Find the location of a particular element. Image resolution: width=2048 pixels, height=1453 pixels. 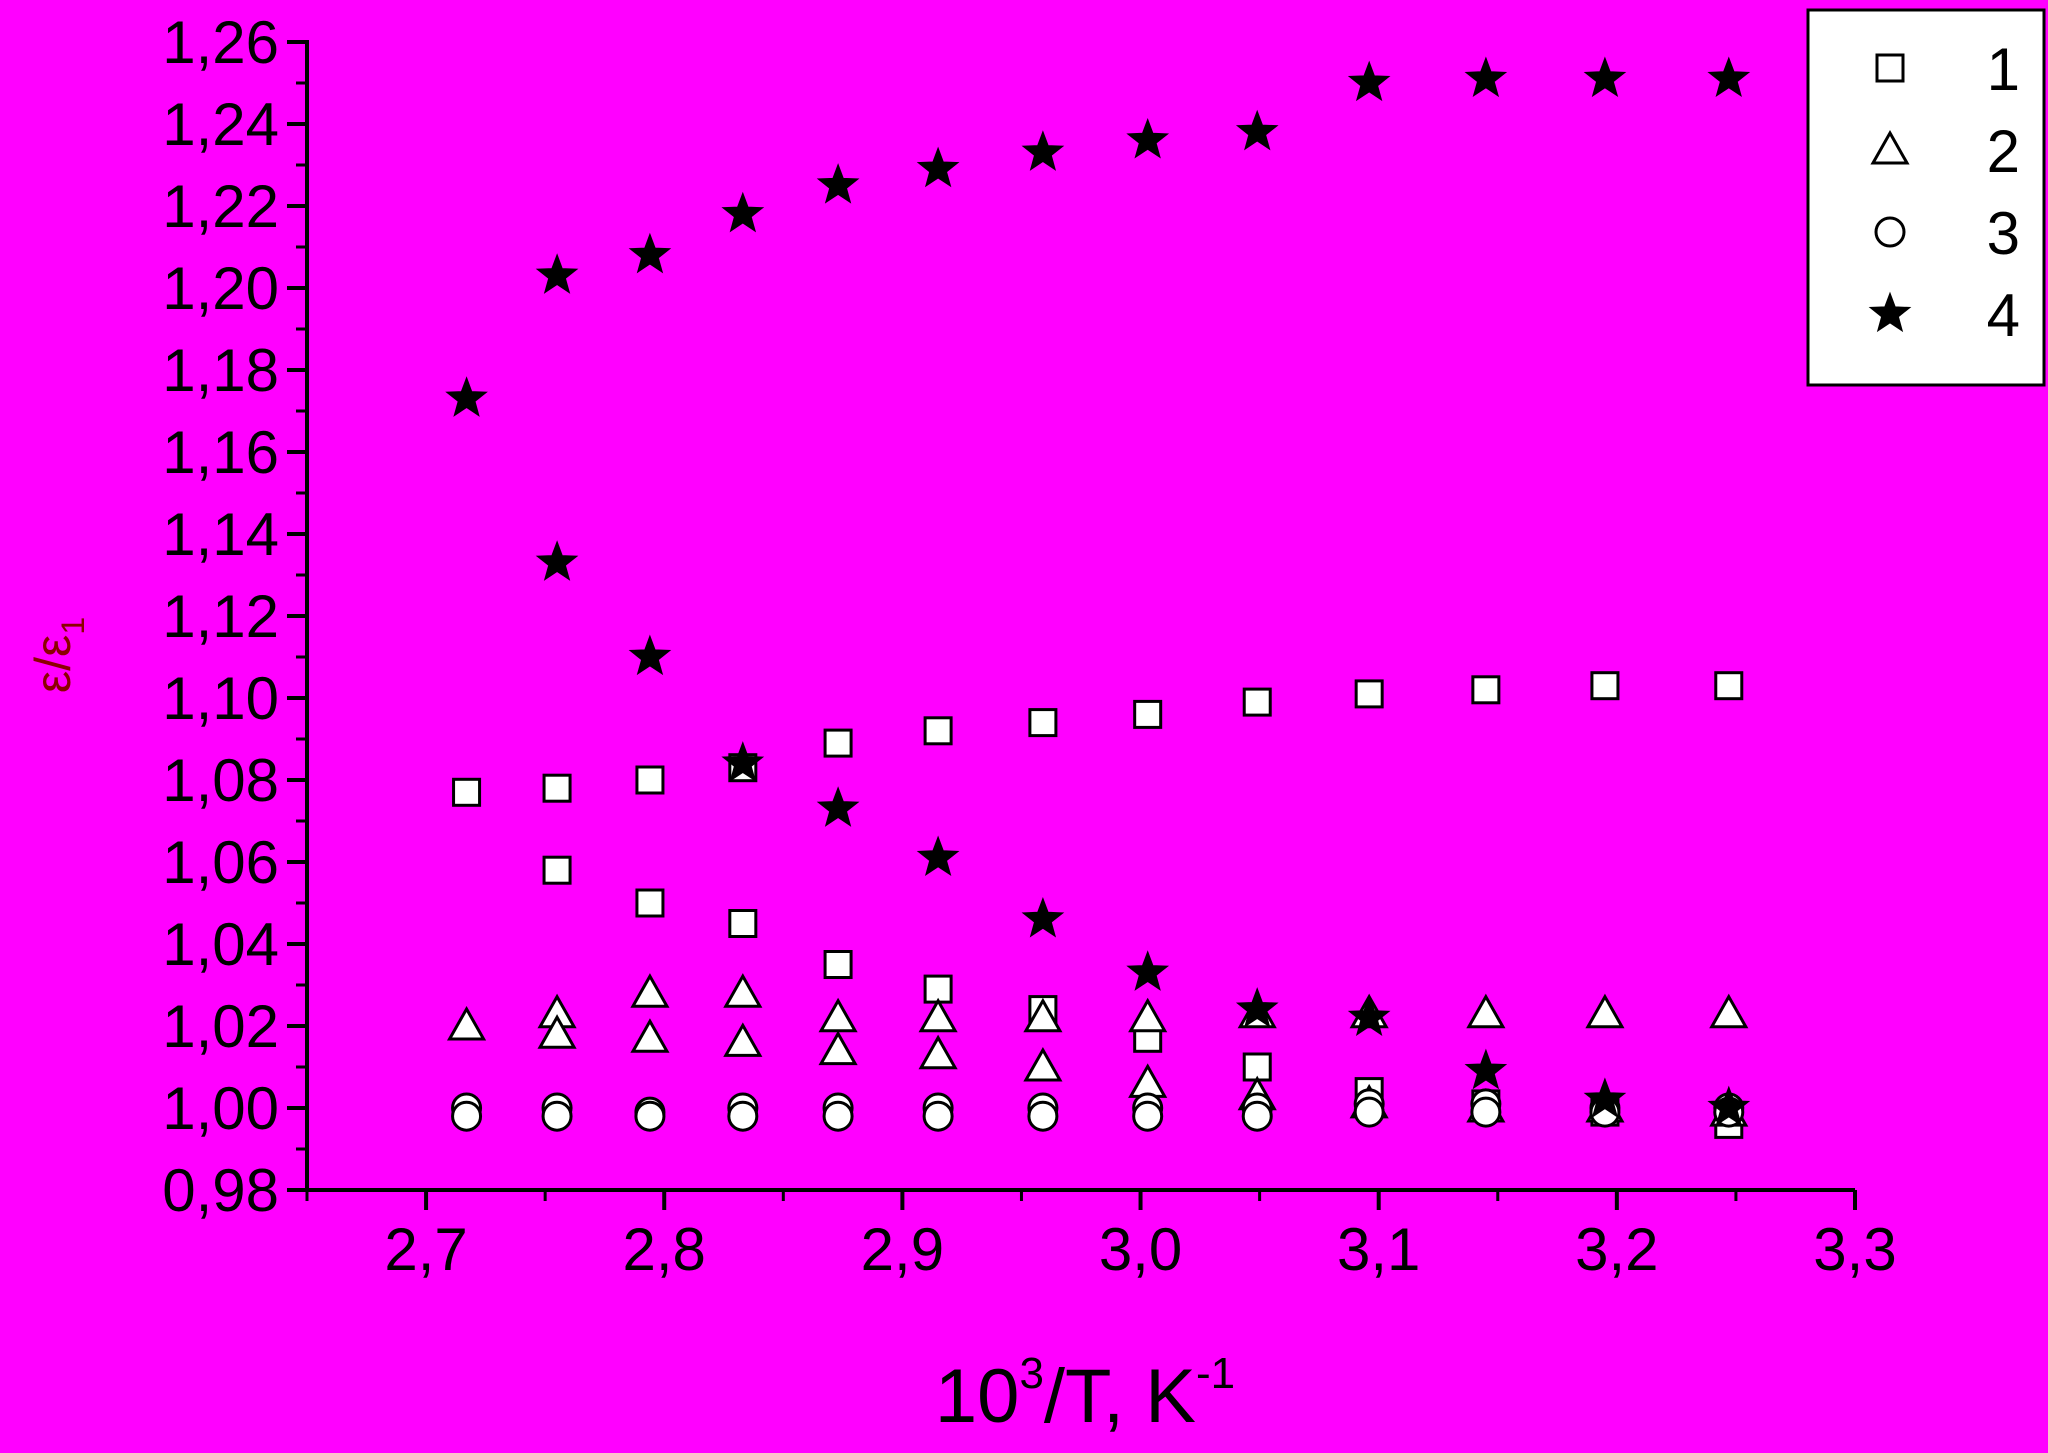

y-axis-title-sub: 1 is located at coordinates (73, 626).